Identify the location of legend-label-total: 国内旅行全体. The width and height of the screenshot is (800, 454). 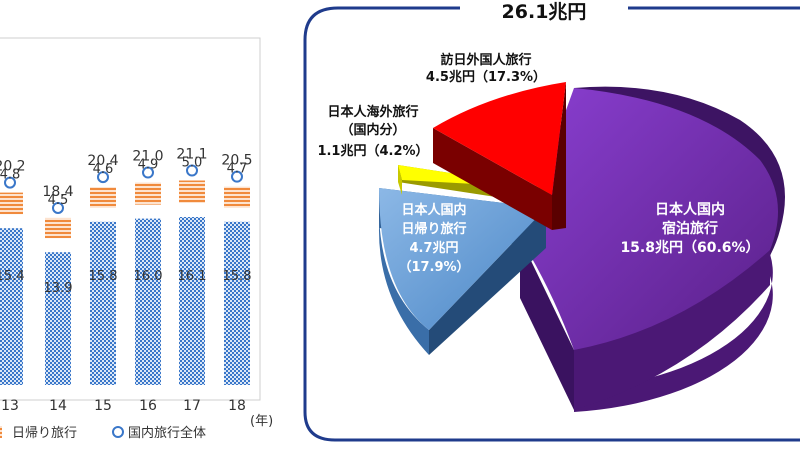
(167, 433).